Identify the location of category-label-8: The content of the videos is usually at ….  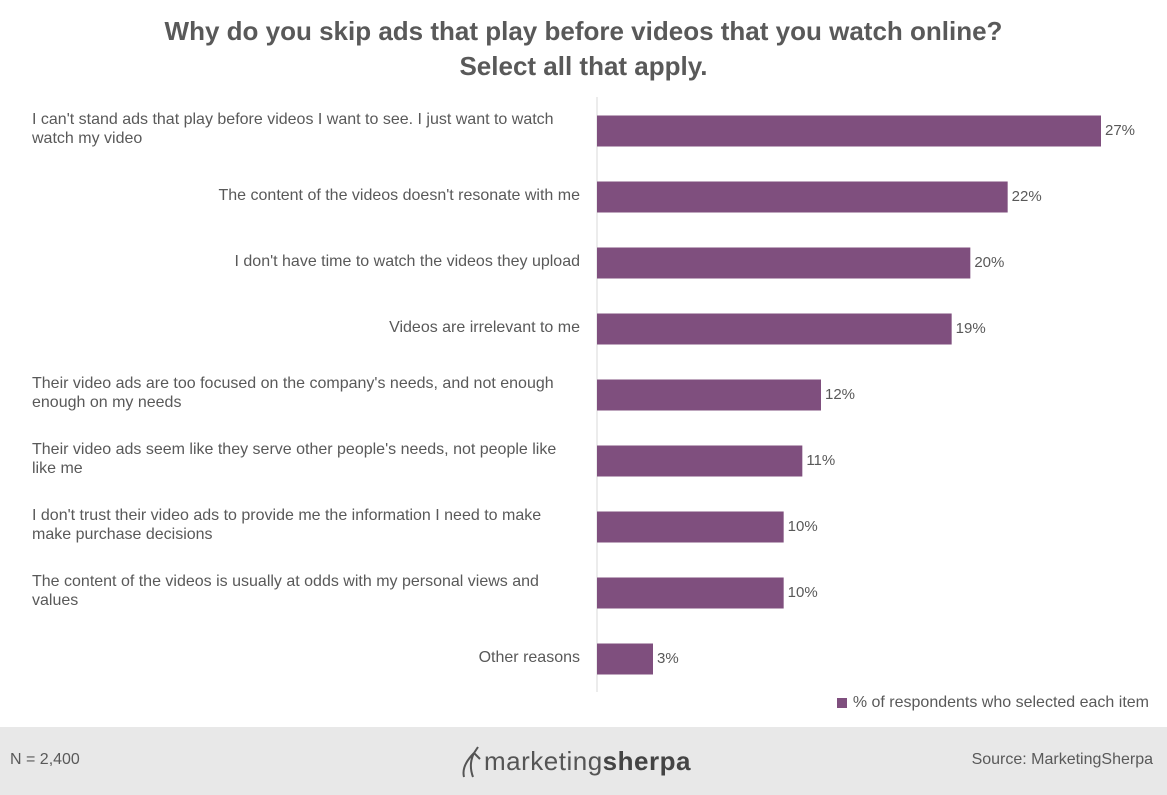
(285, 591).